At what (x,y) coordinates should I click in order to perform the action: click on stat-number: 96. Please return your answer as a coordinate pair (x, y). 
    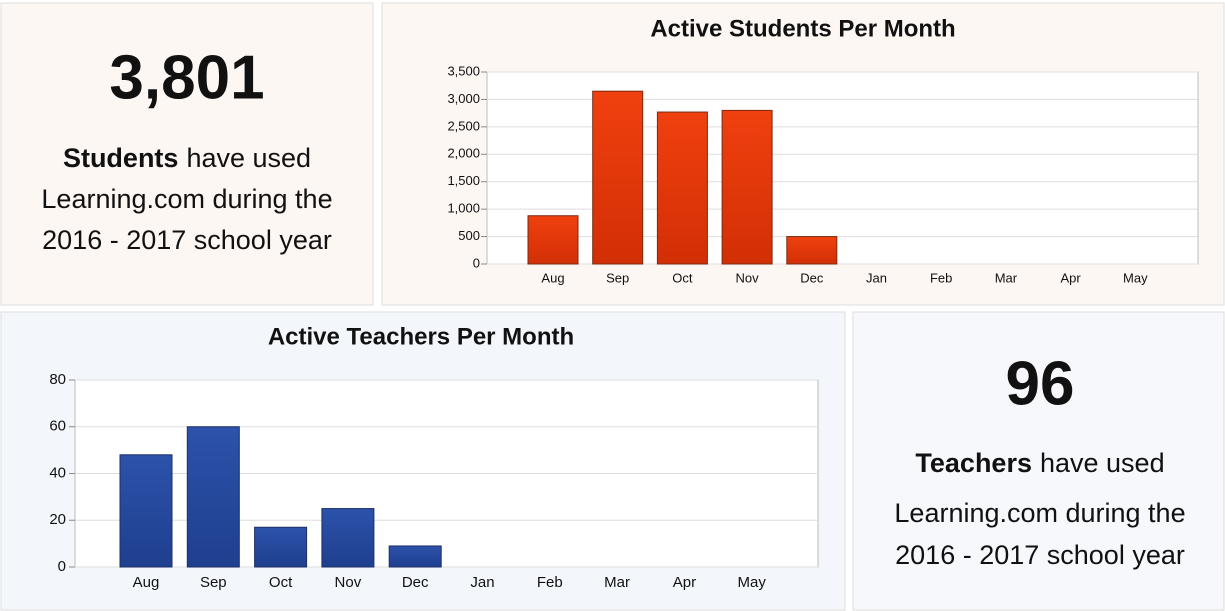
    Looking at the image, I should click on (1040, 383).